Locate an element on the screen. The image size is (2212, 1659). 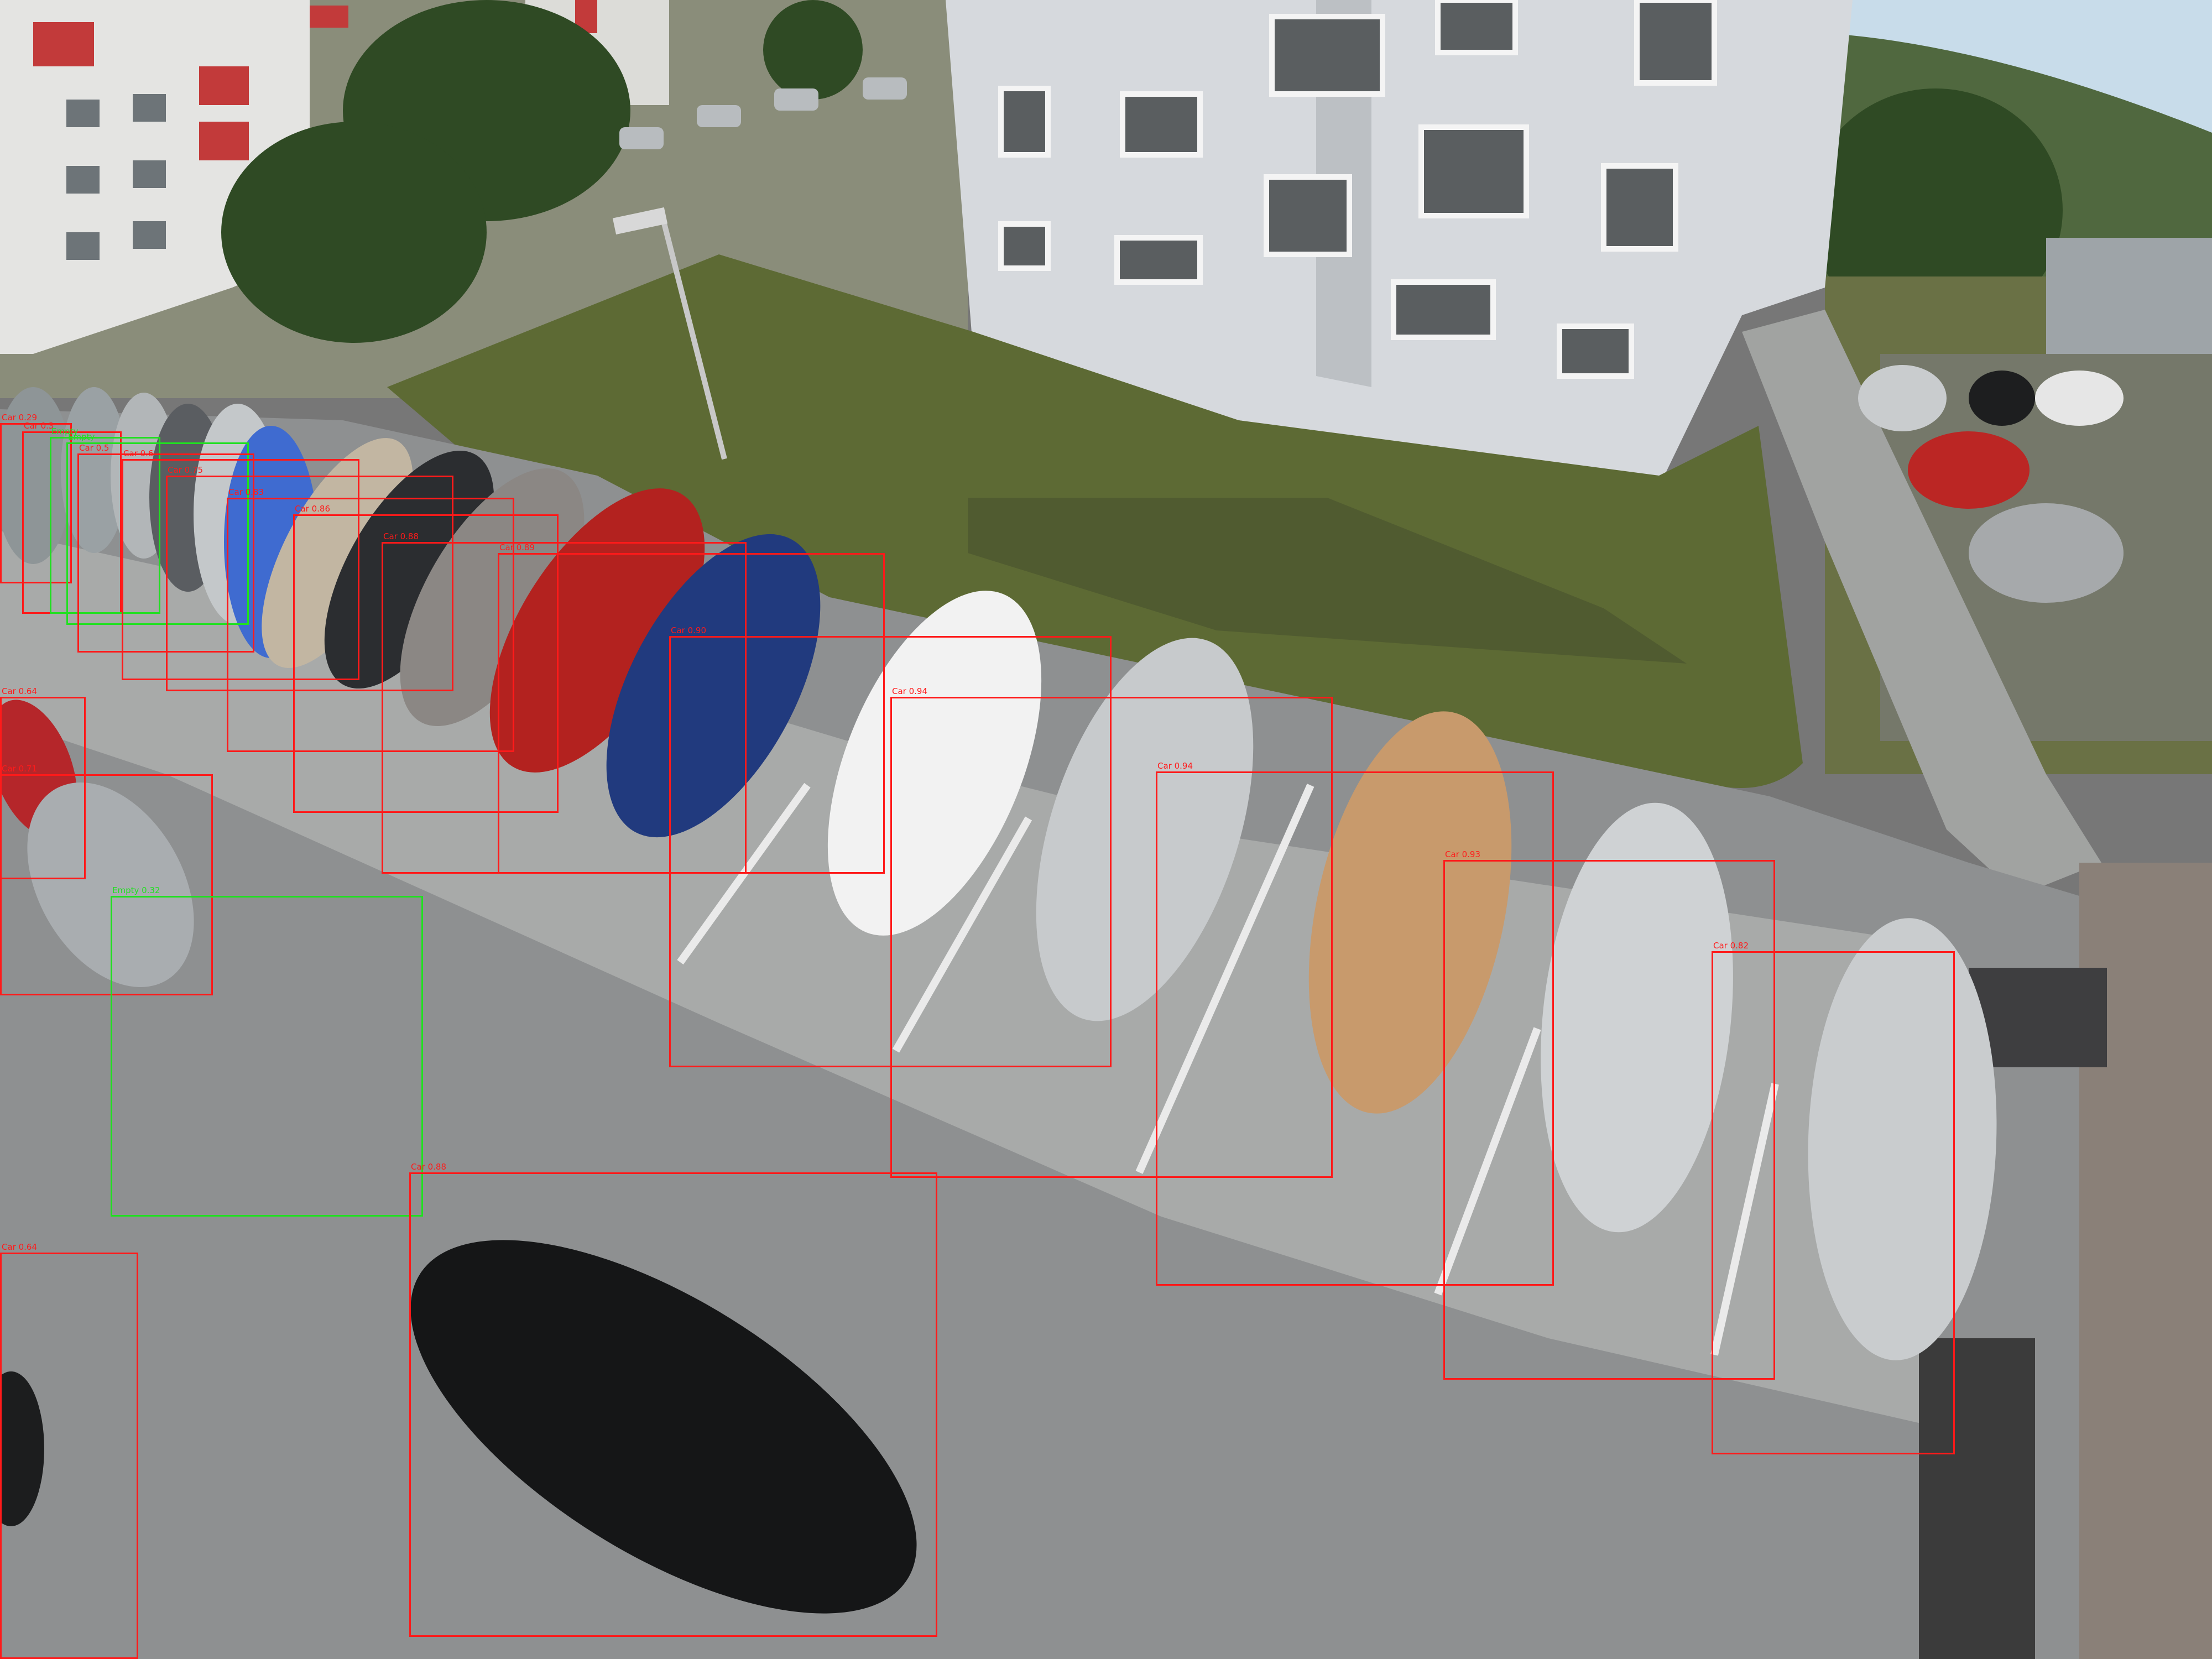
left-building-windows is located at coordinates (116, 177).